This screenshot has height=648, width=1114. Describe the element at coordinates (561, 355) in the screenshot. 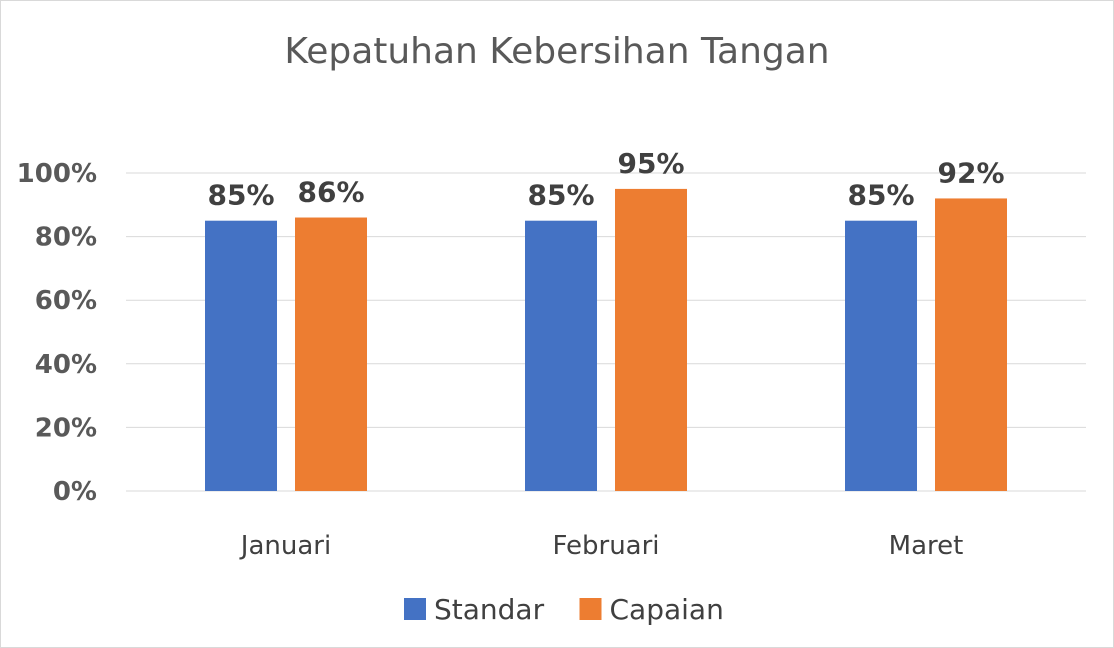

I see `bar-standar-februari` at that location.